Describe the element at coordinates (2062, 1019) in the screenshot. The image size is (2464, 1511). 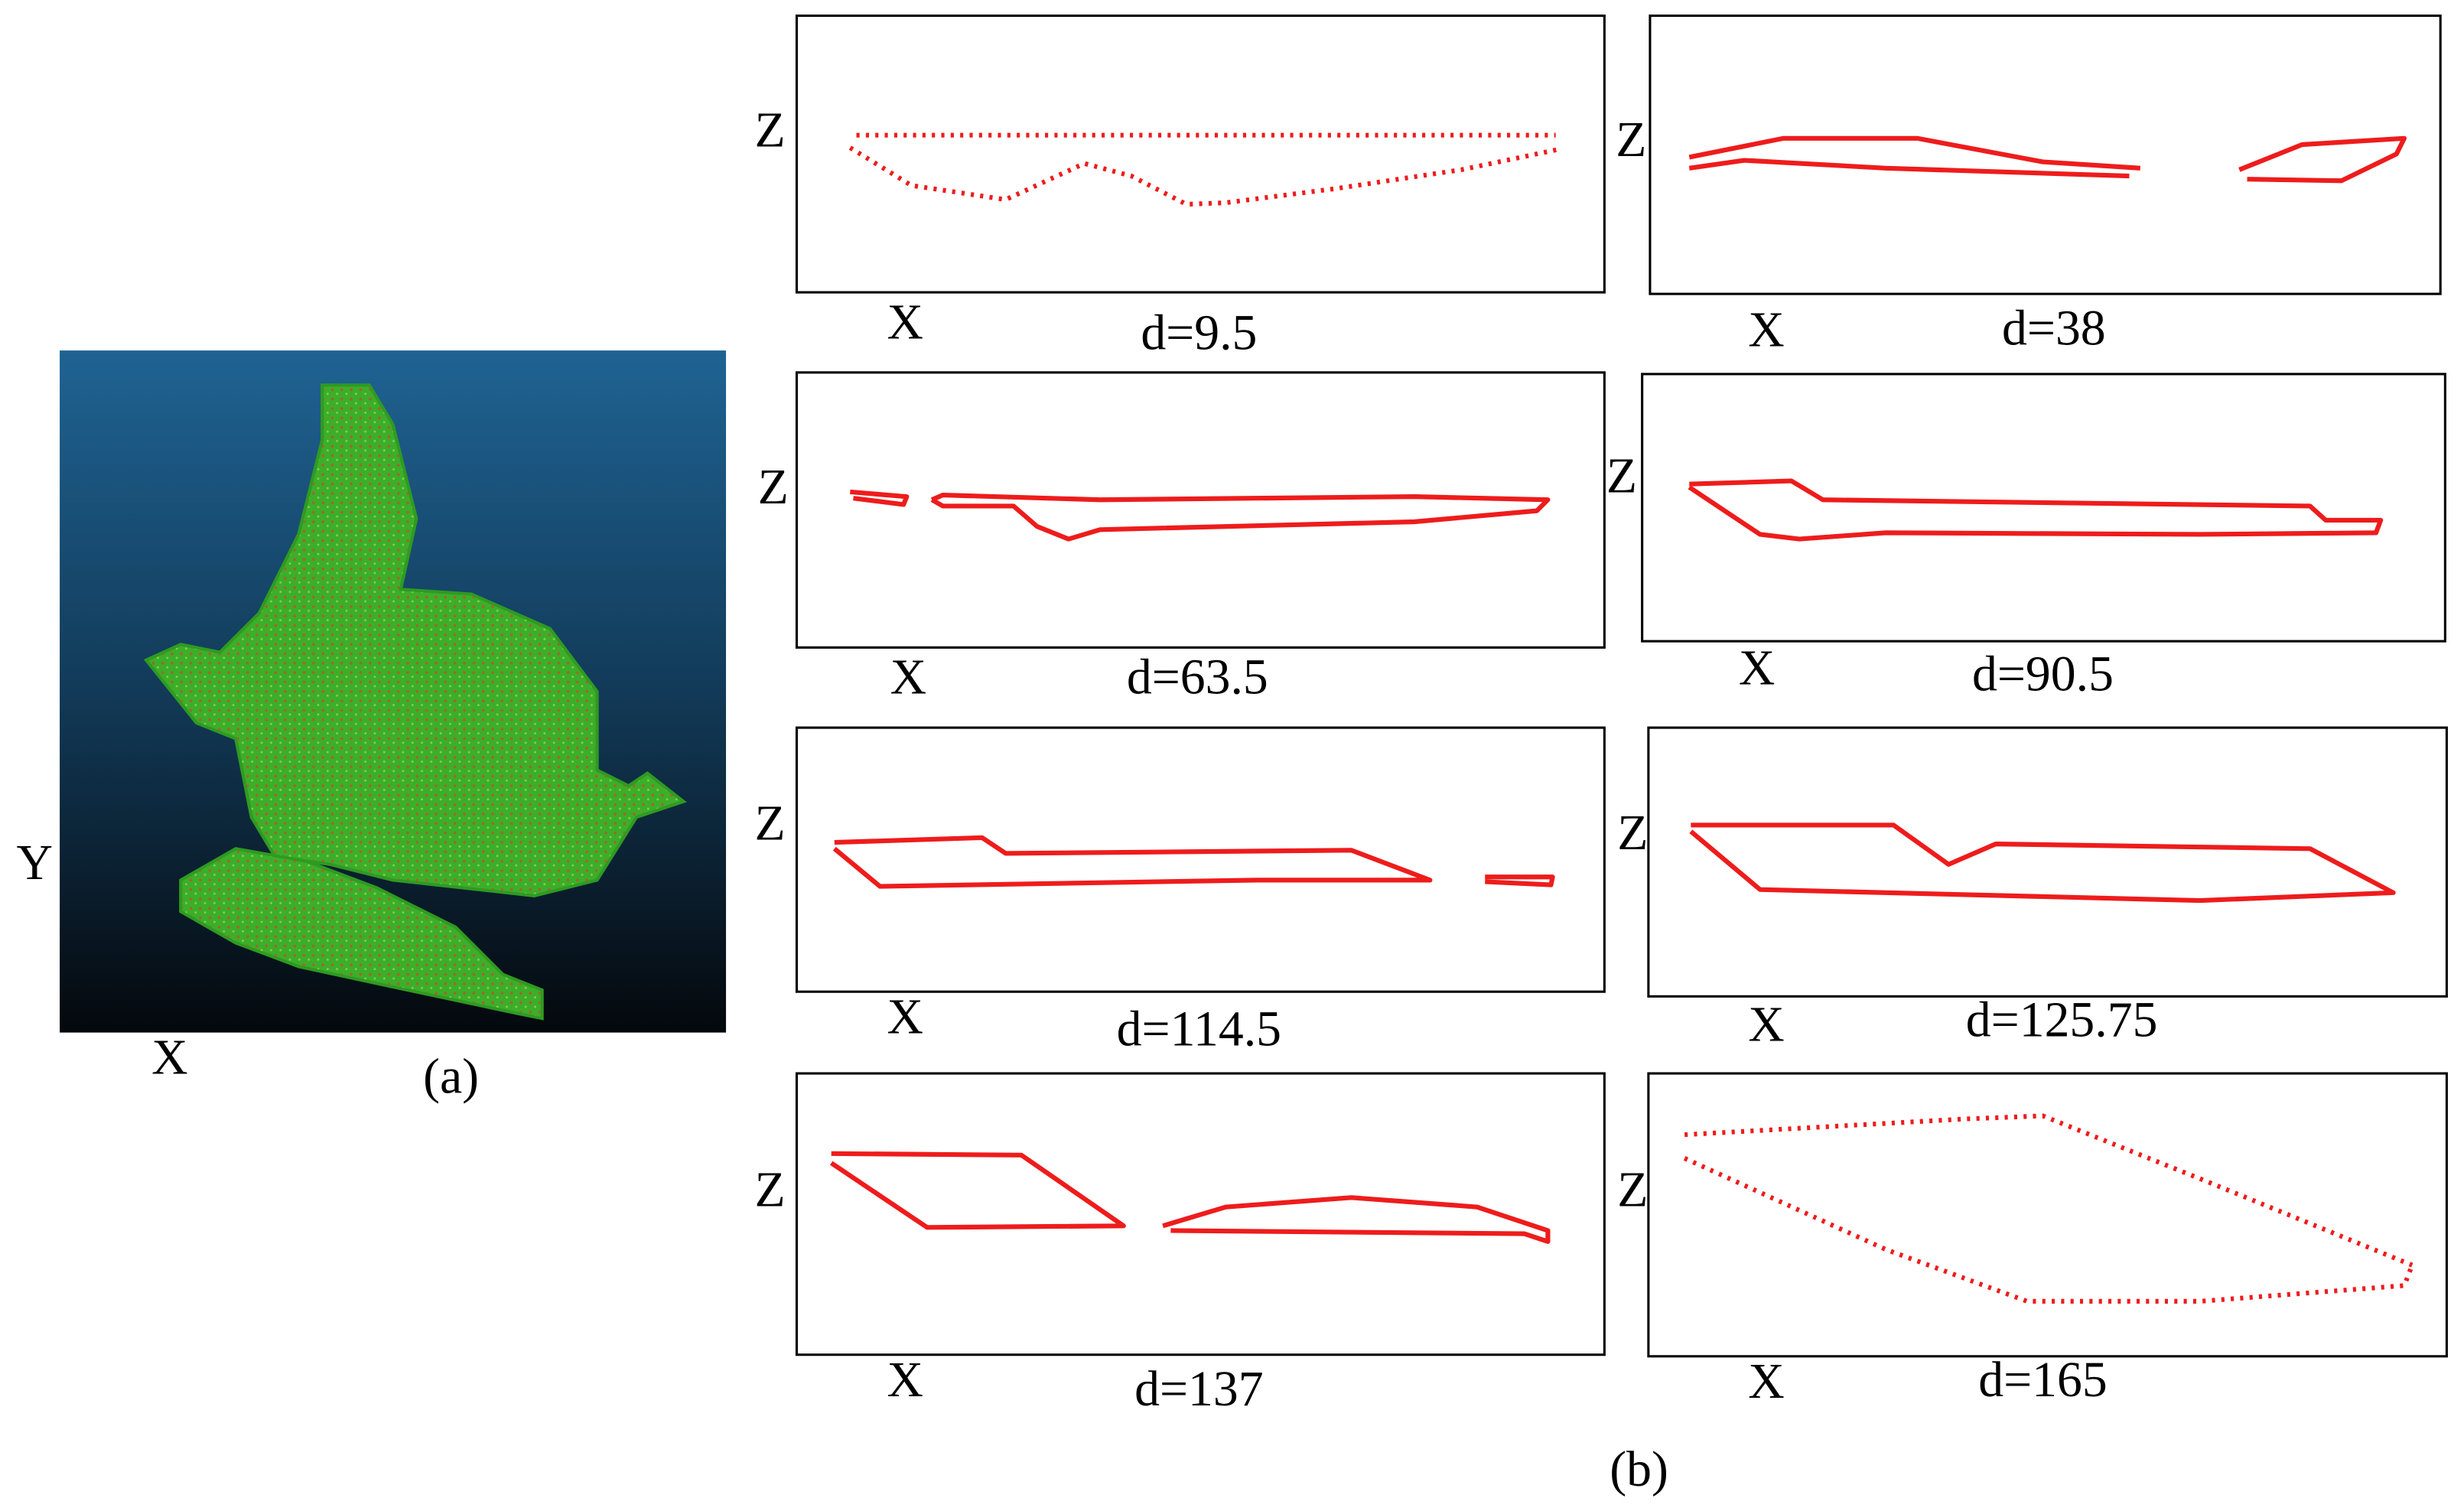
I see `slice-label: d=125.75` at that location.